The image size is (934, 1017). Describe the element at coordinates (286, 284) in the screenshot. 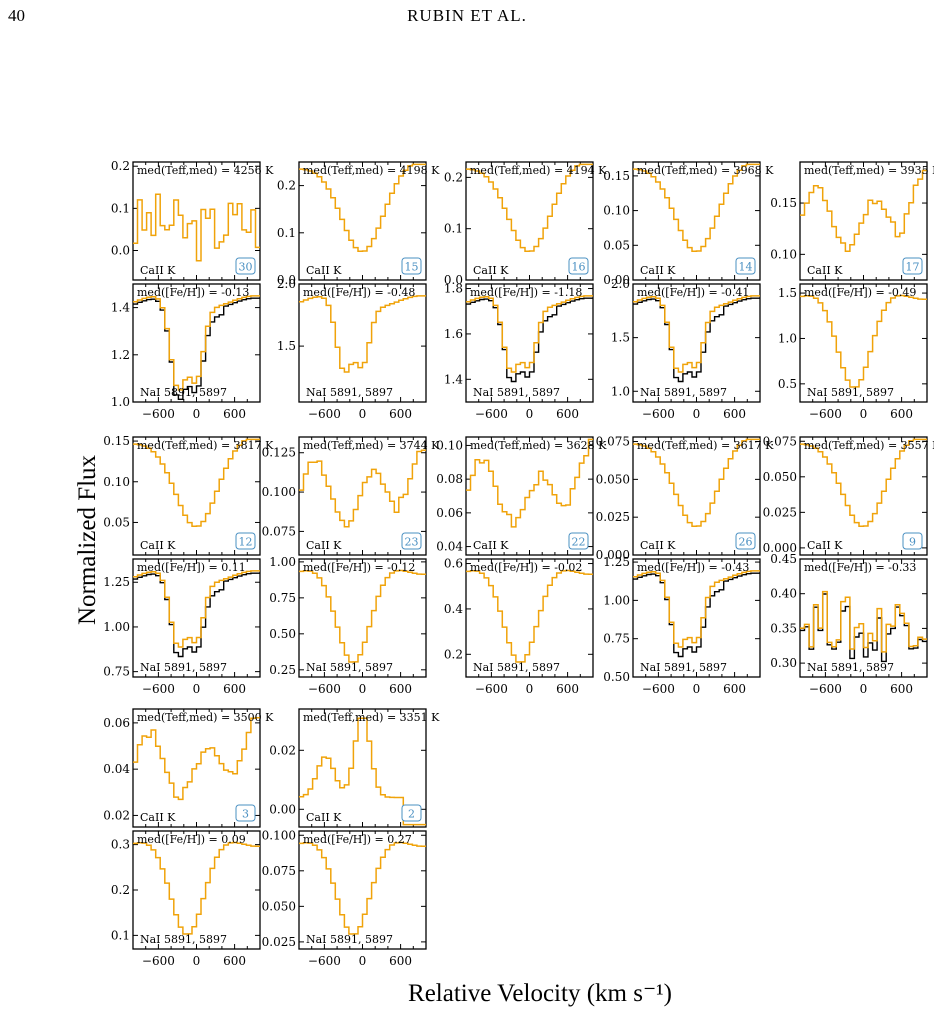

I see `y-tick-label: 2.0` at that location.